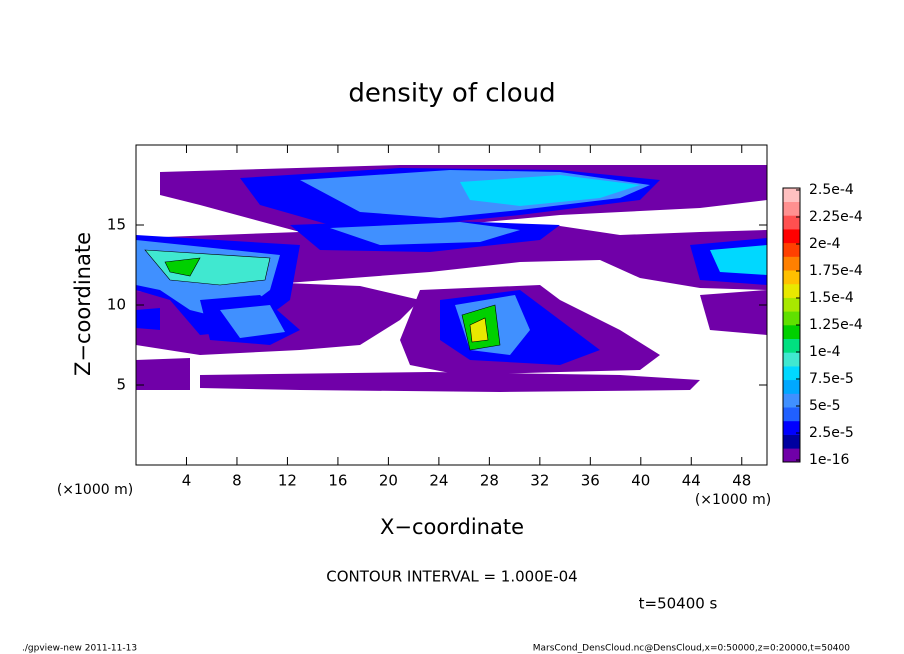  Describe the element at coordinates (831, 298) in the screenshot. I see `colorbar-tick-label: 1.5e-4` at that location.